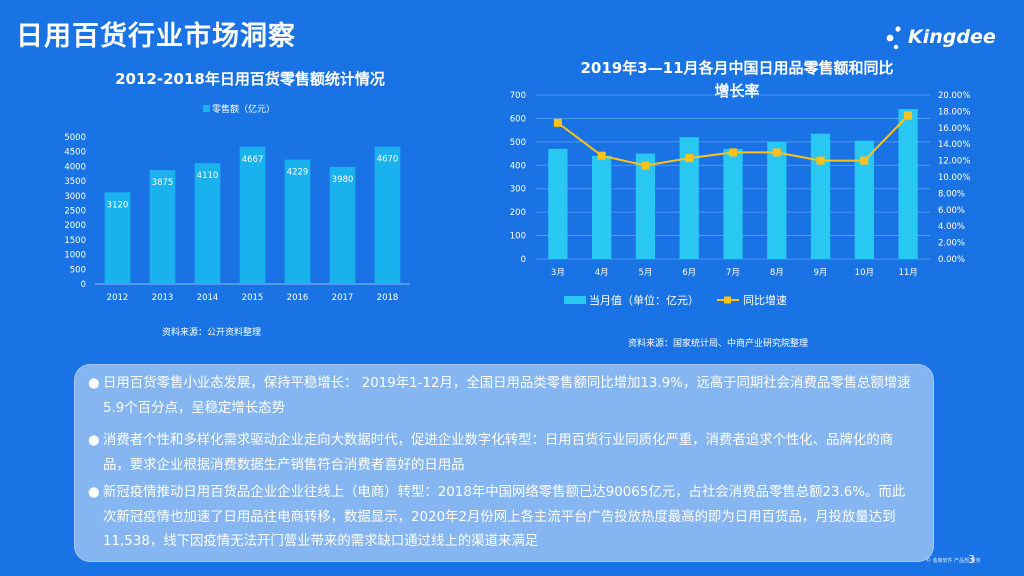 This screenshot has width=1024, height=576. Describe the element at coordinates (518, 237) in the screenshot. I see `chart-right-y-tick-left: 100` at that location.